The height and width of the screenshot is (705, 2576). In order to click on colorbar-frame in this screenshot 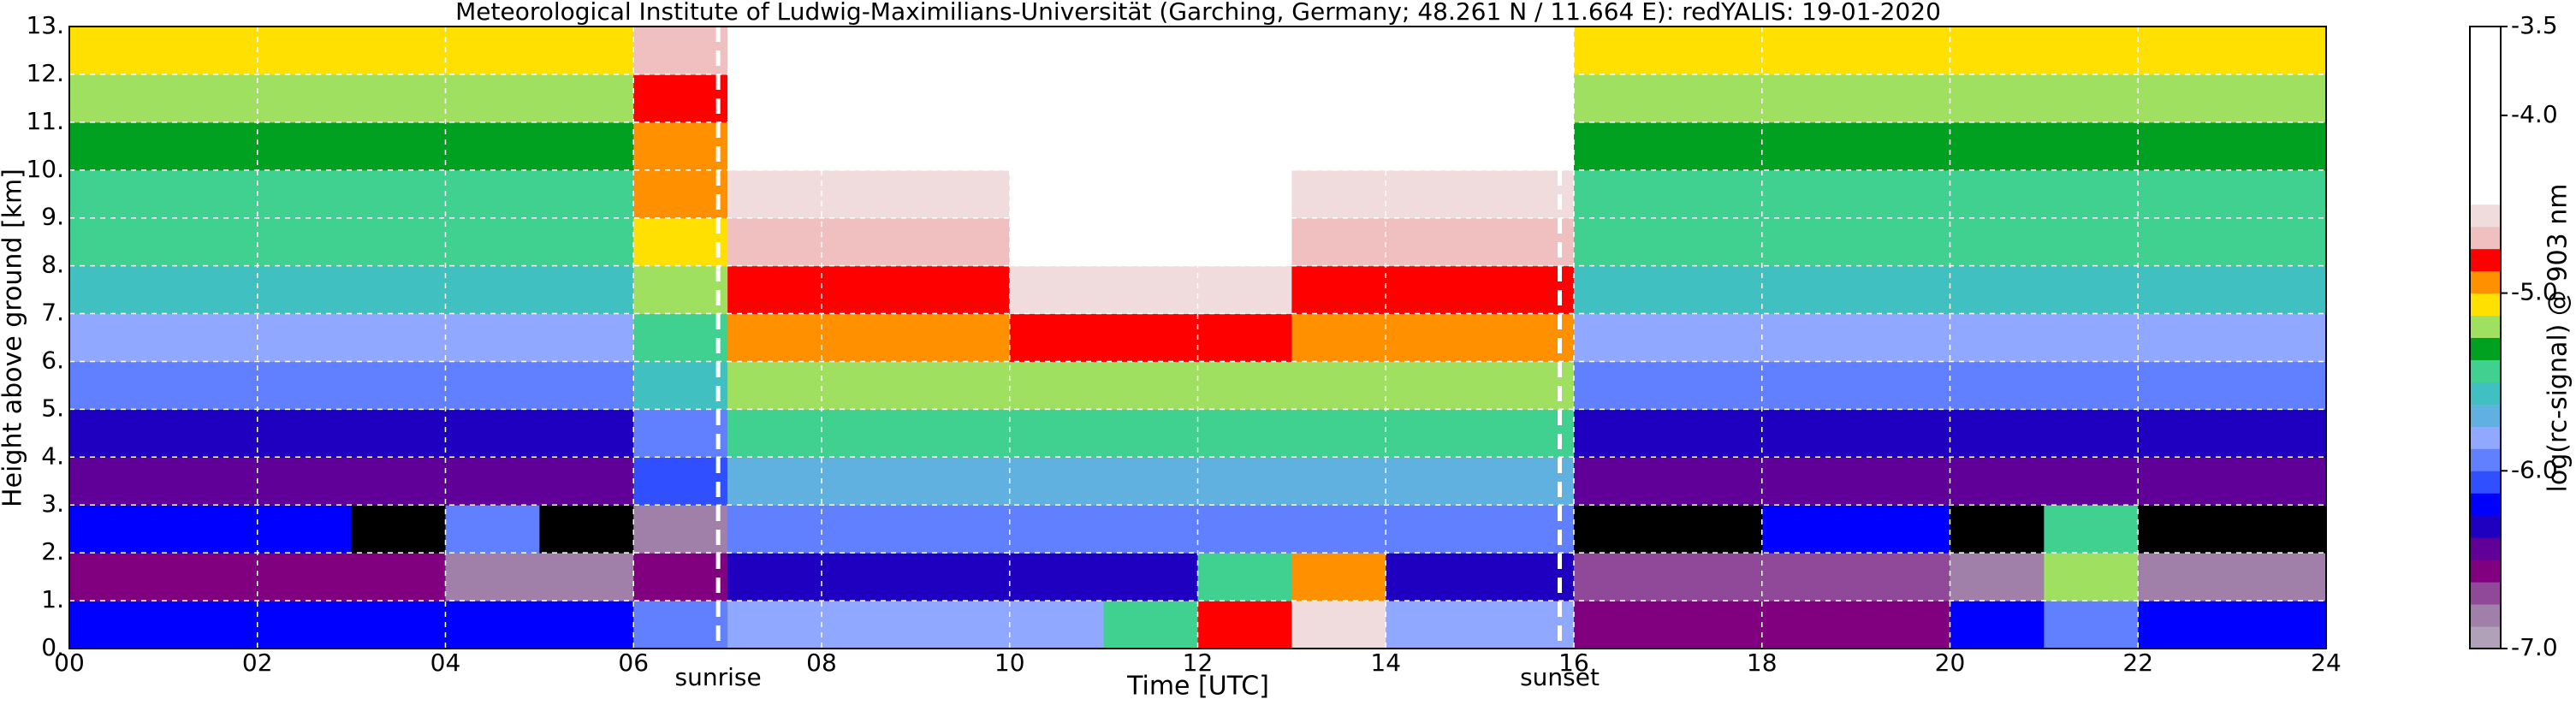, I will do `click(2485, 337)`.